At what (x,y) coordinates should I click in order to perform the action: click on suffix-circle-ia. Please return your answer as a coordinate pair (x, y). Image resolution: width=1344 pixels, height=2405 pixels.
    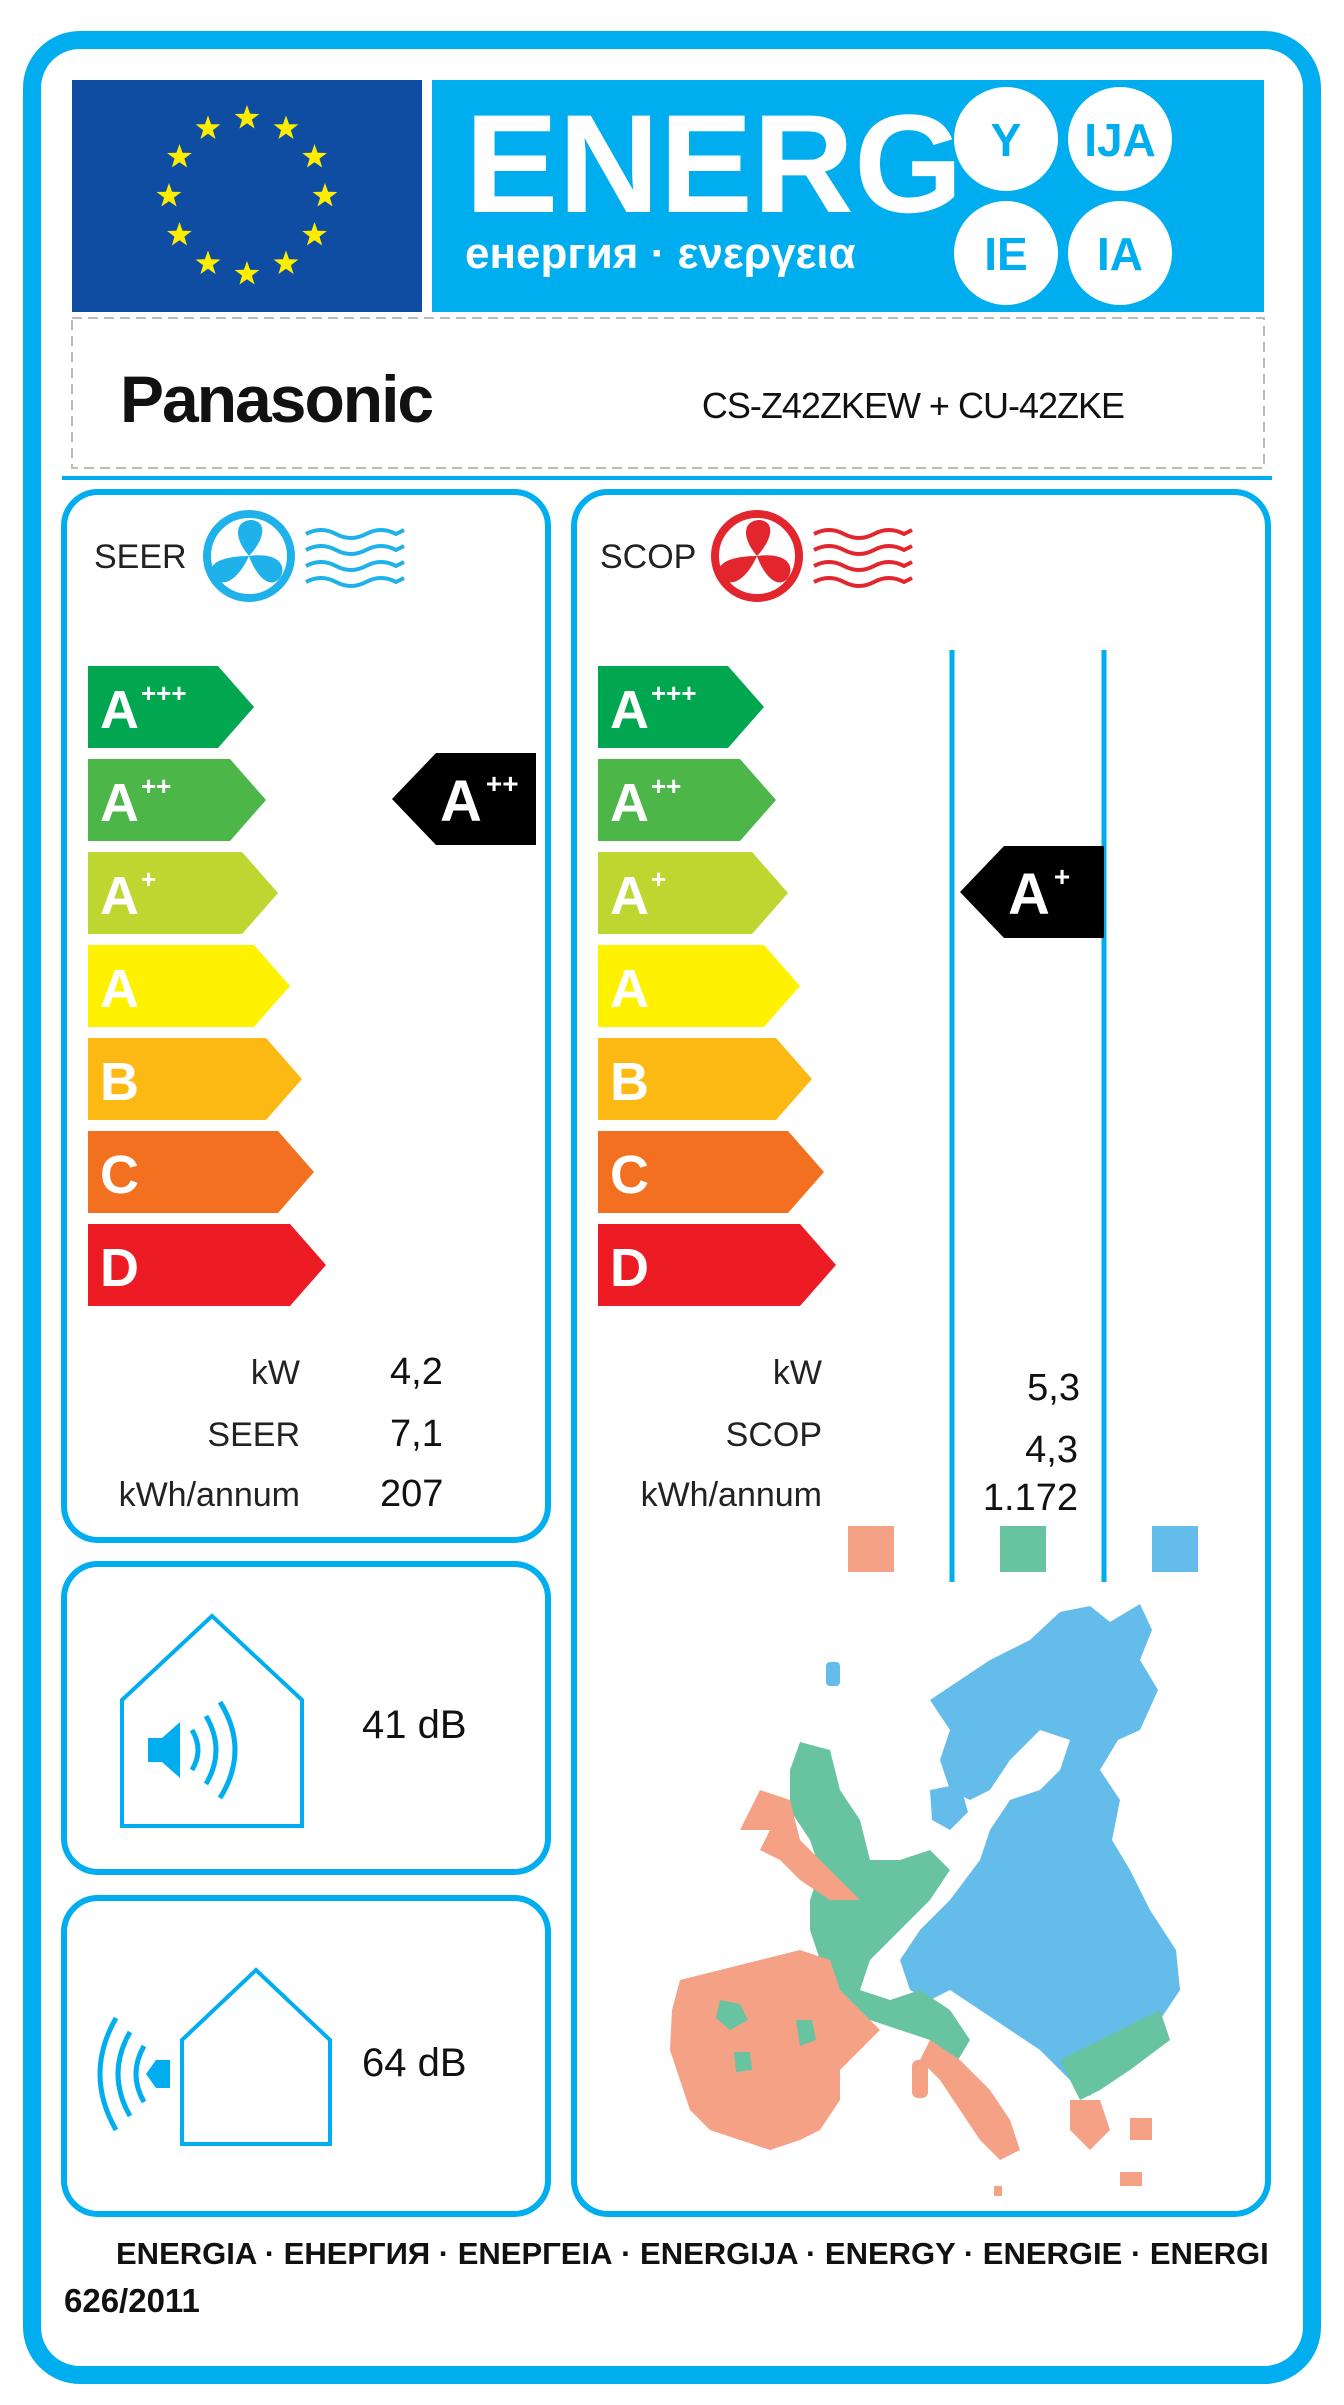
    Looking at the image, I should click on (1120, 253).